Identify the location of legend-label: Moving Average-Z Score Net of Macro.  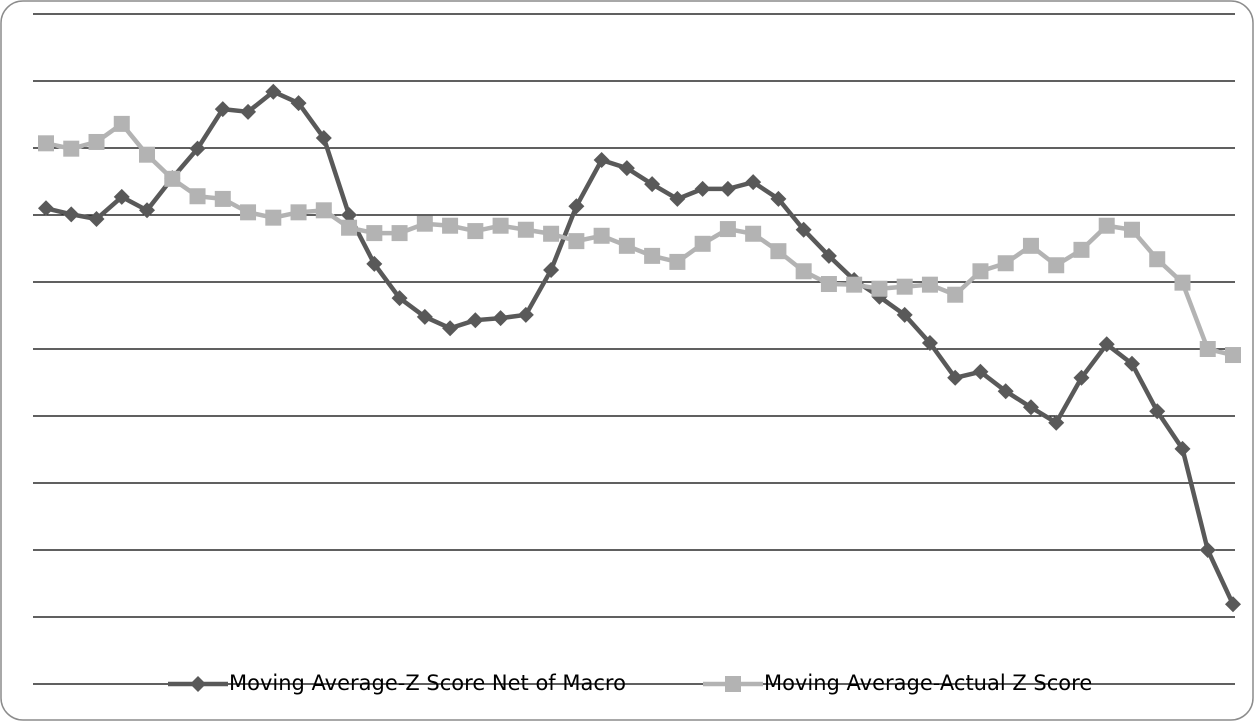
(427, 683).